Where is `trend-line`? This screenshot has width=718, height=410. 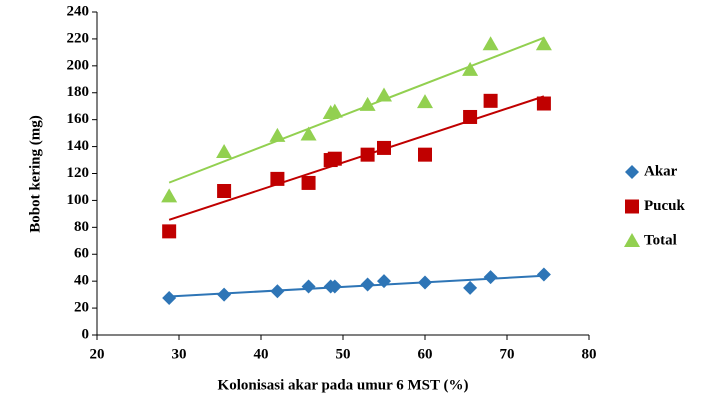
trend-line is located at coordinates (356, 286).